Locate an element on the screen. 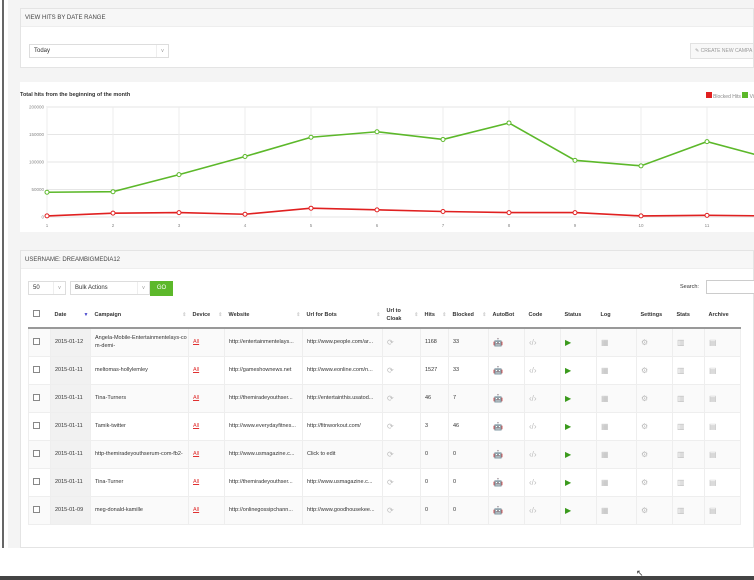 The height and width of the screenshot is (580, 754). campaign-cell: Tamik-twitter is located at coordinates (139, 426).